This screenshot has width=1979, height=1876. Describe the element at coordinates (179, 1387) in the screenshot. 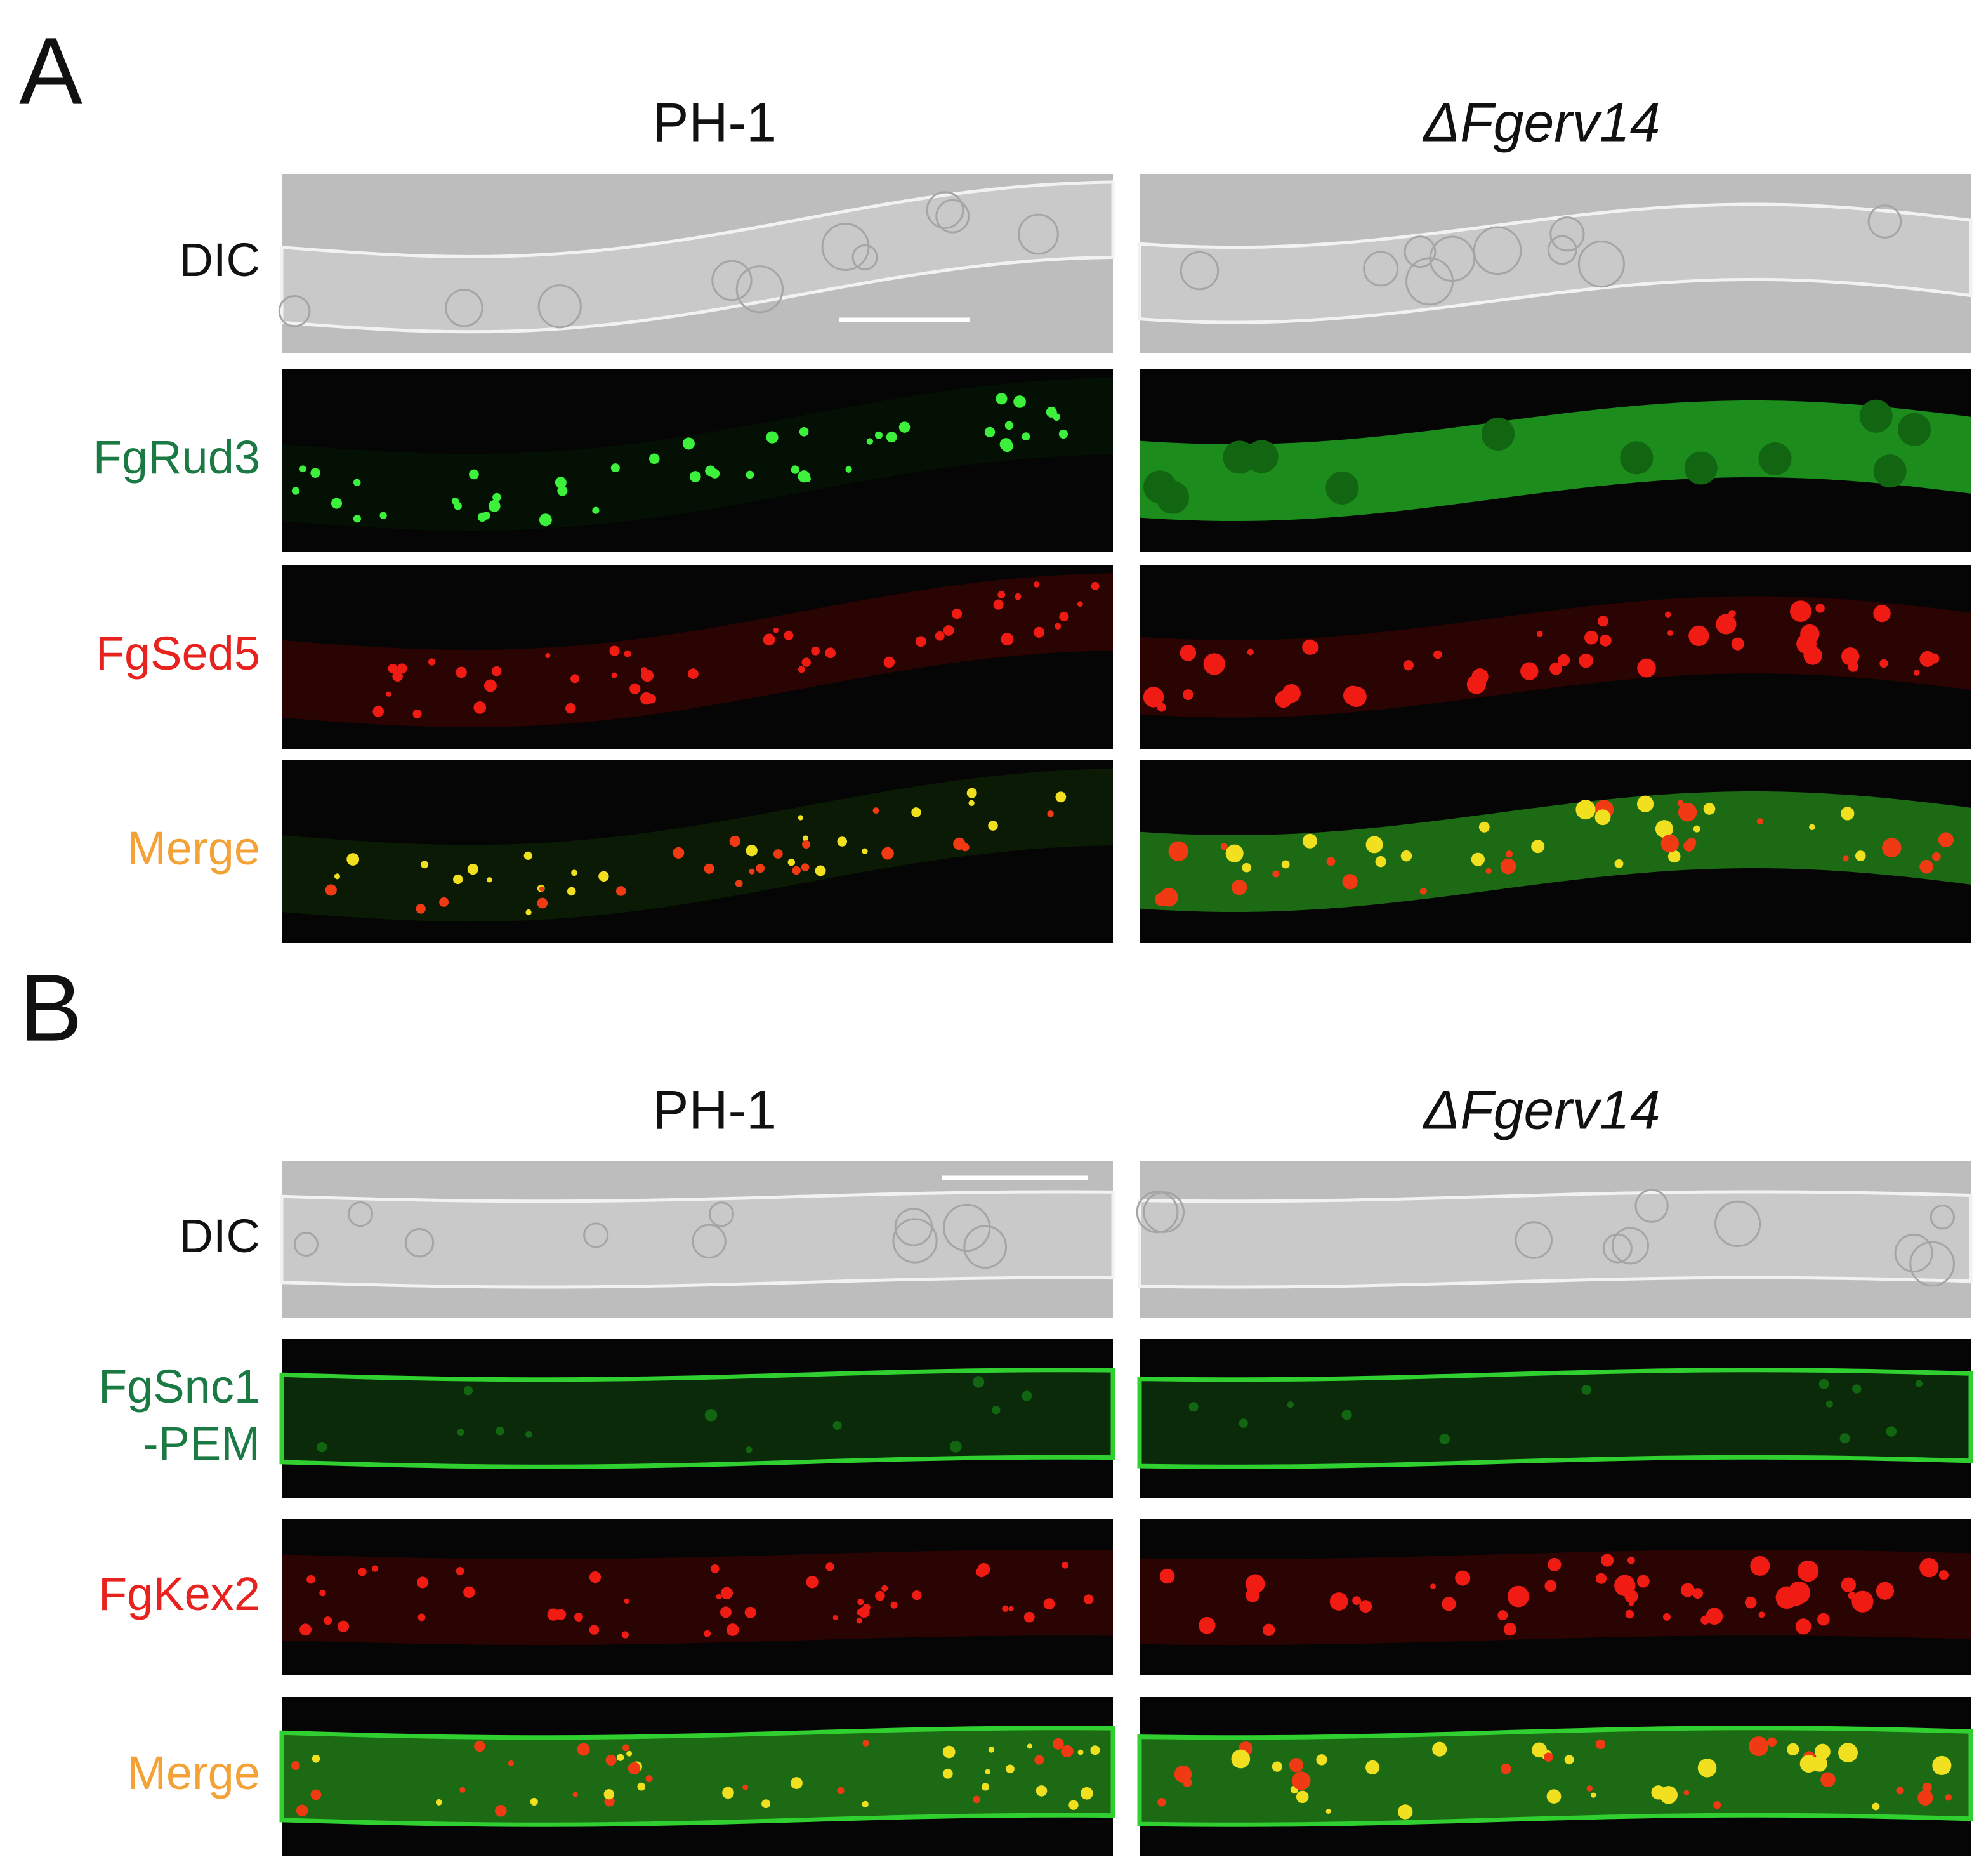

I see `row-label-line: FgSnc1` at that location.